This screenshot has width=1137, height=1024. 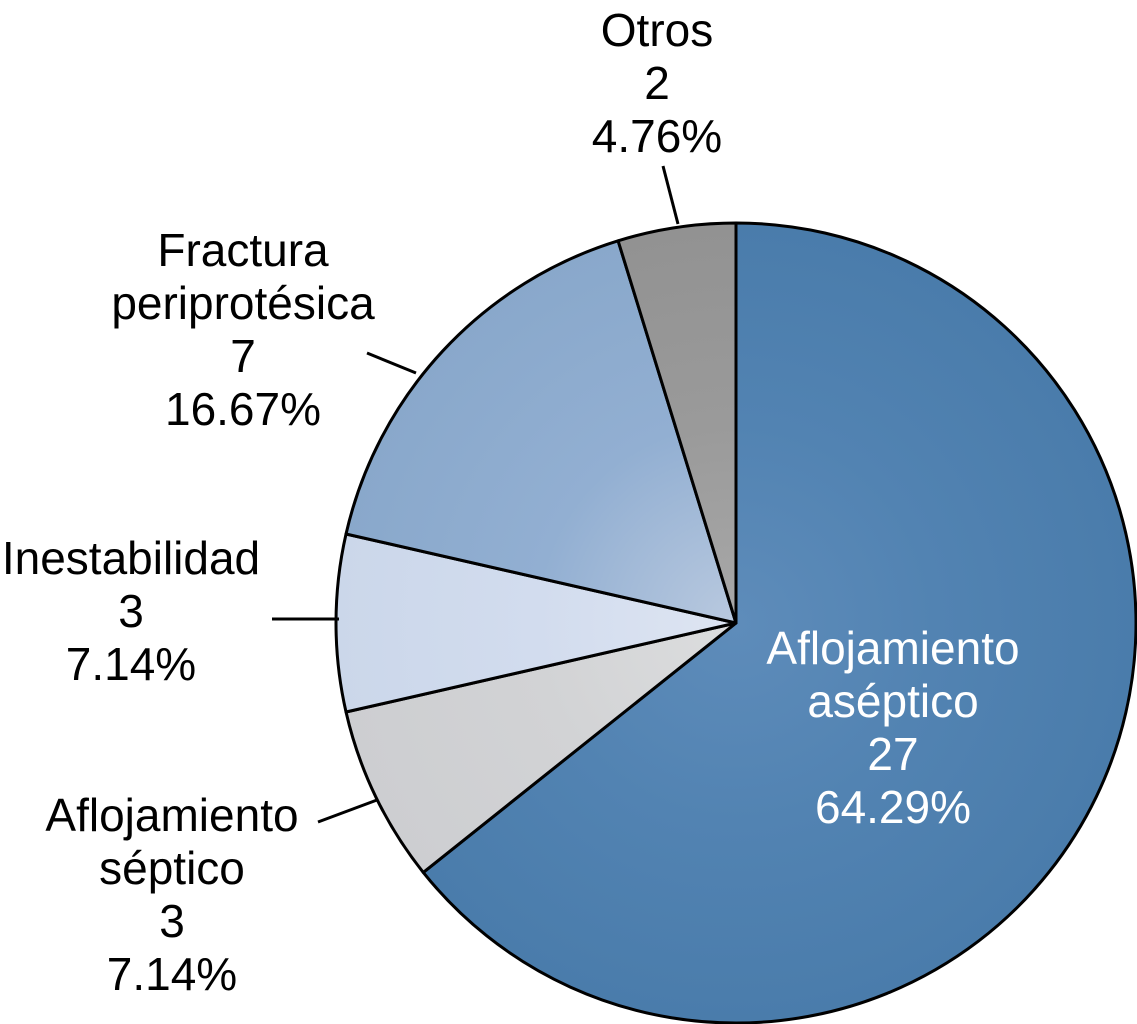 I want to click on slice-value: 27, so click(x=893, y=754).